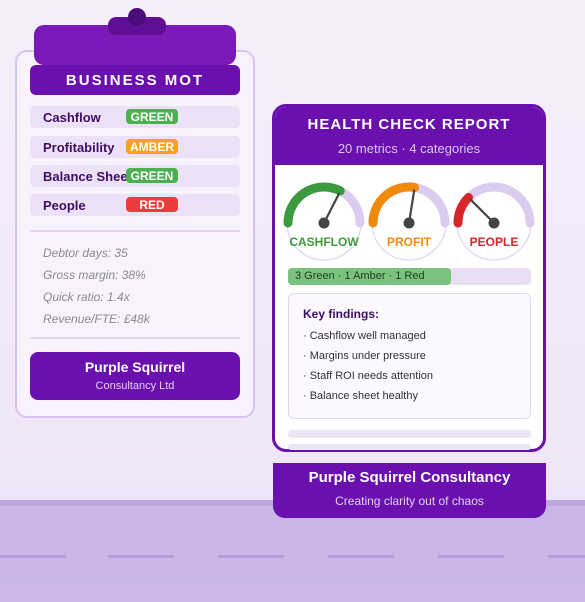 This screenshot has height=602, width=585. What do you see at coordinates (137, 17) in the screenshot?
I see `clipboard-knob` at bounding box center [137, 17].